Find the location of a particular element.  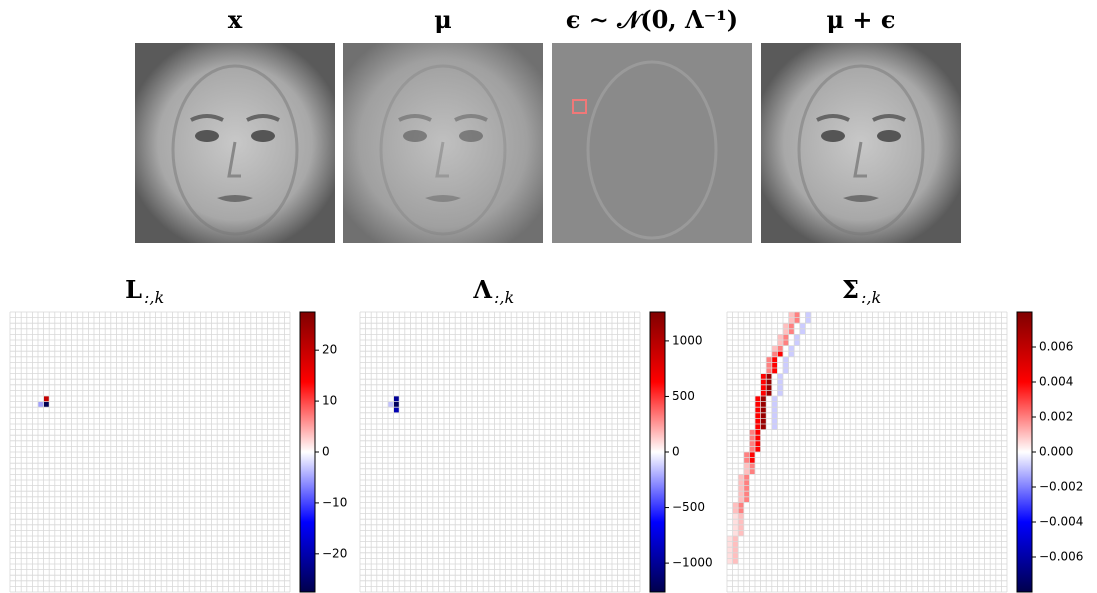

colorbar-tick-label: −0.002 is located at coordinates (1061, 487).